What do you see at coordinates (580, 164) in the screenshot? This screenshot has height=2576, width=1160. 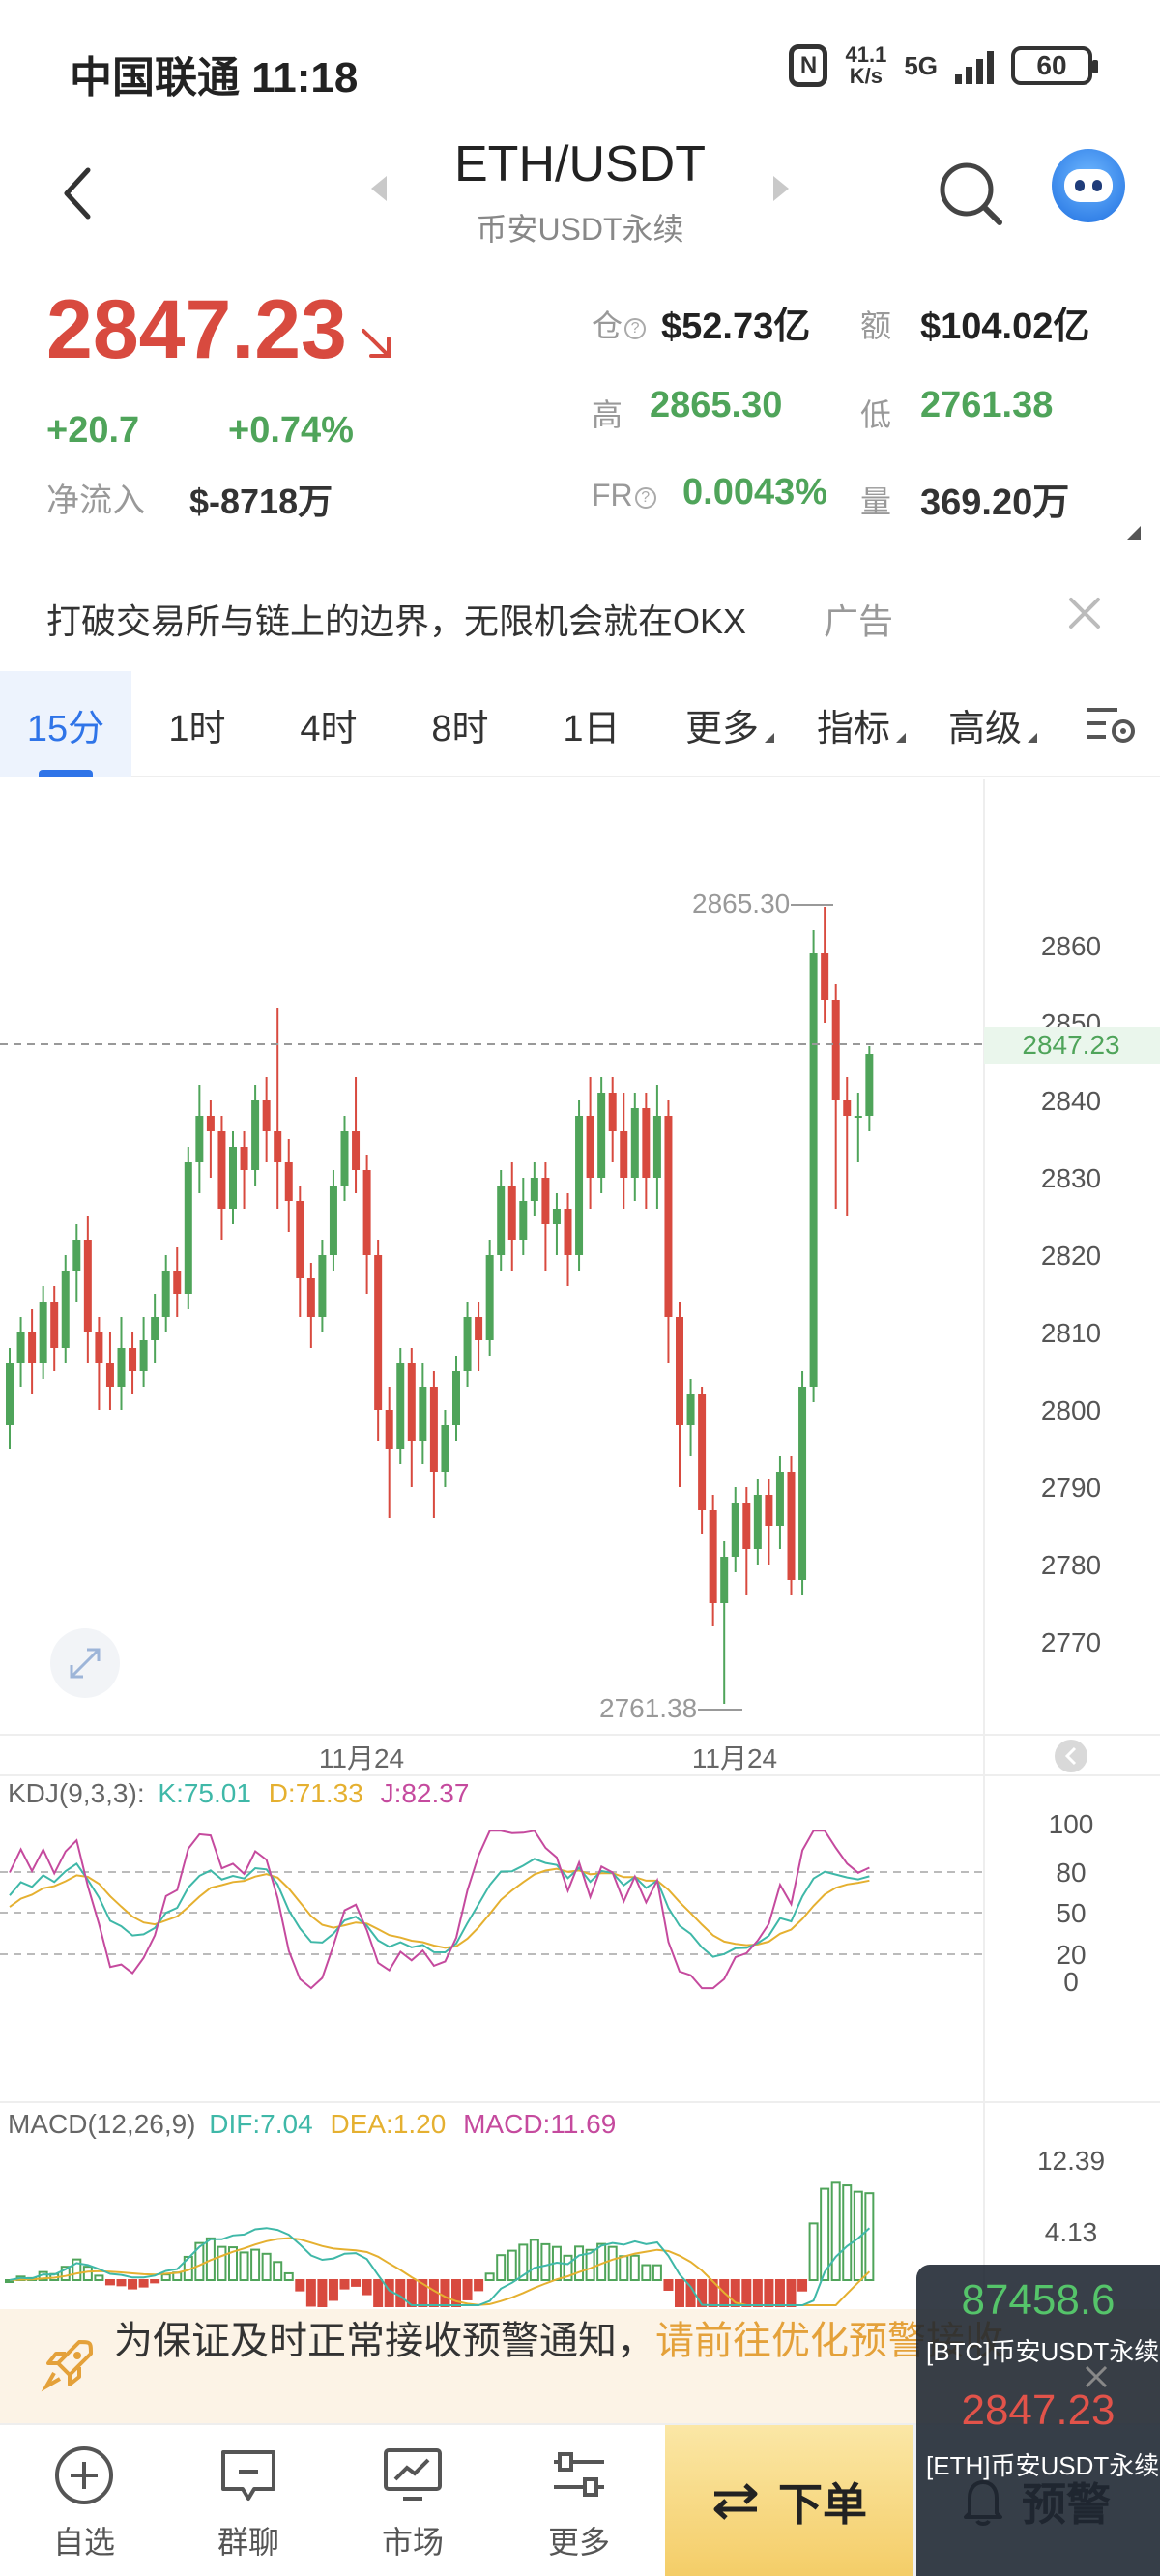 I see `pair-title: ETH/USDT` at bounding box center [580, 164].